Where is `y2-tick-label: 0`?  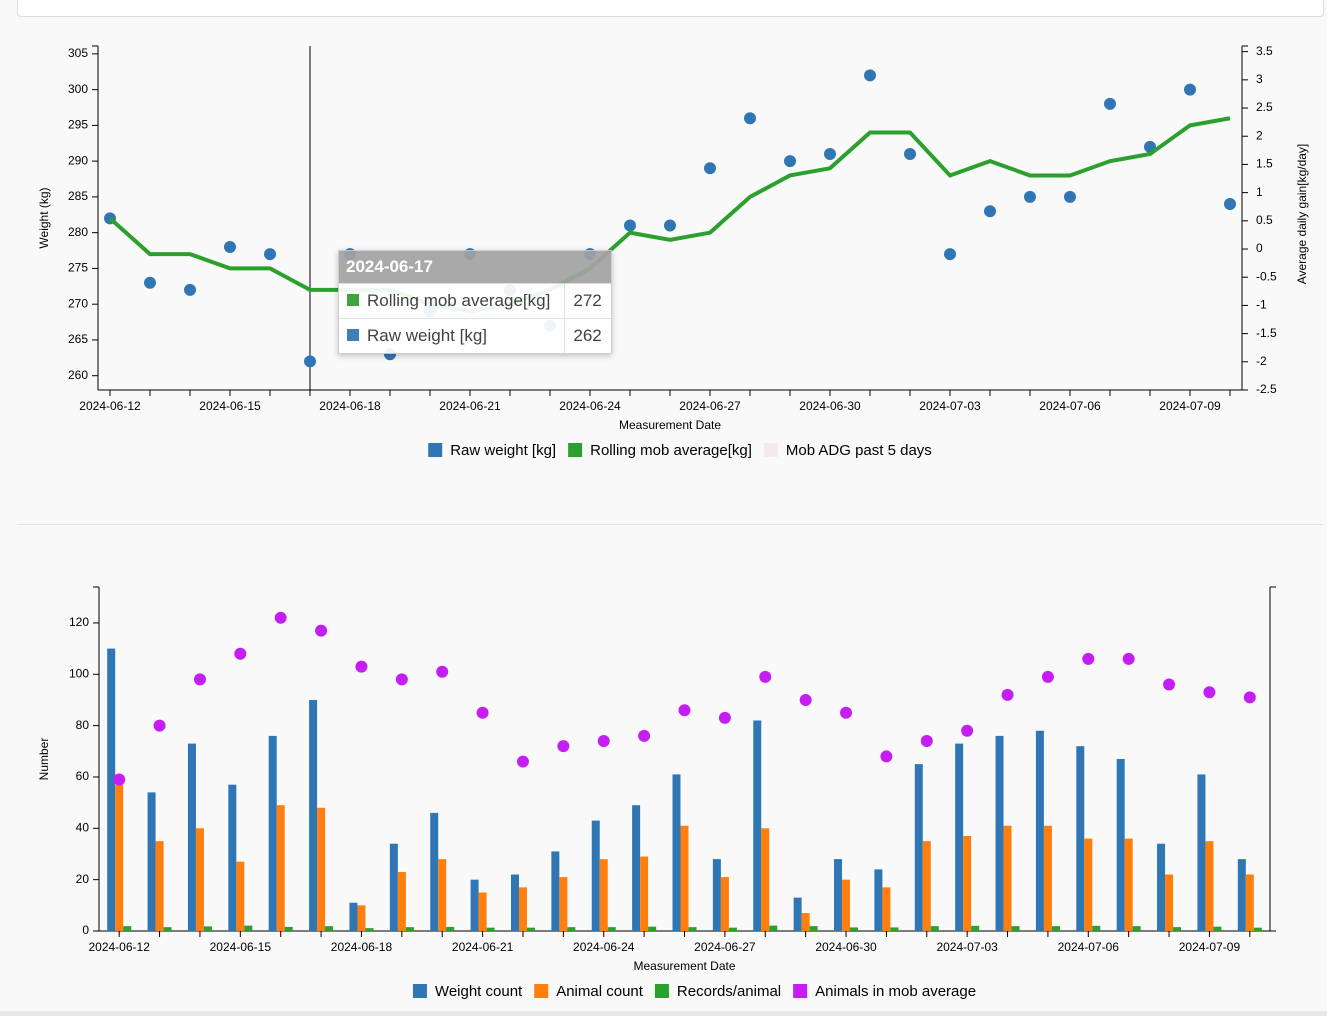
y2-tick-label: 0 is located at coordinates (1259, 248).